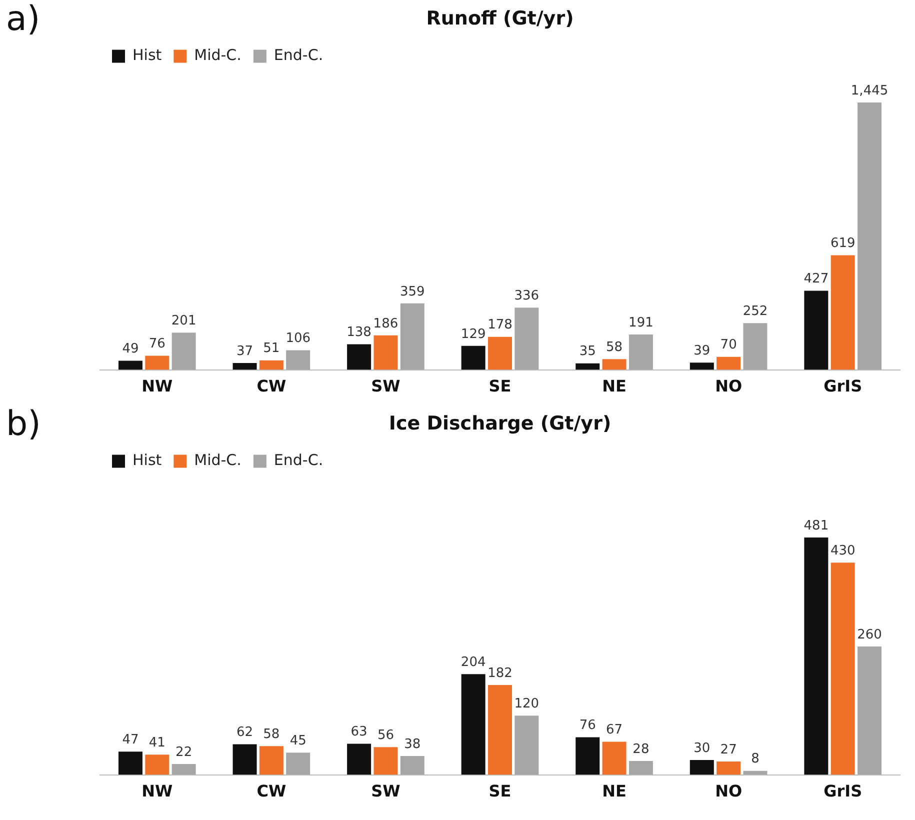 The width and height of the screenshot is (915, 820). What do you see at coordinates (843, 244) in the screenshot?
I see `data-label: 619` at bounding box center [843, 244].